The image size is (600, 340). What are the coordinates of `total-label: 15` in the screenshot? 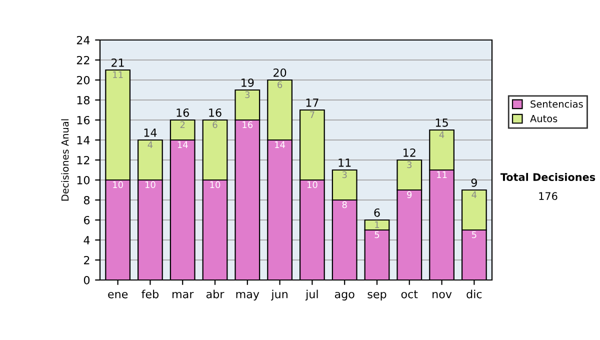 It's located at (442, 122).